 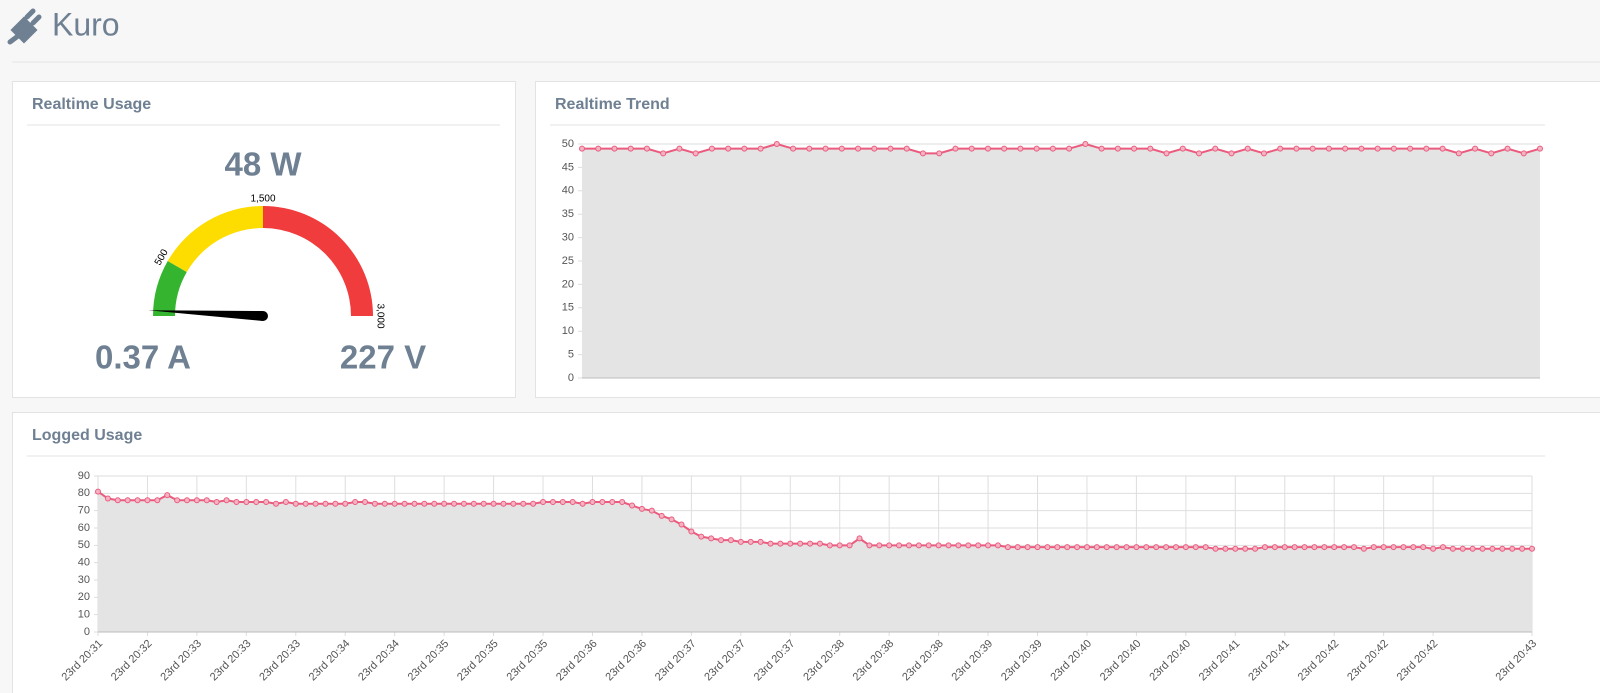 I want to click on y-tick-label: 15, so click(x=568, y=308).